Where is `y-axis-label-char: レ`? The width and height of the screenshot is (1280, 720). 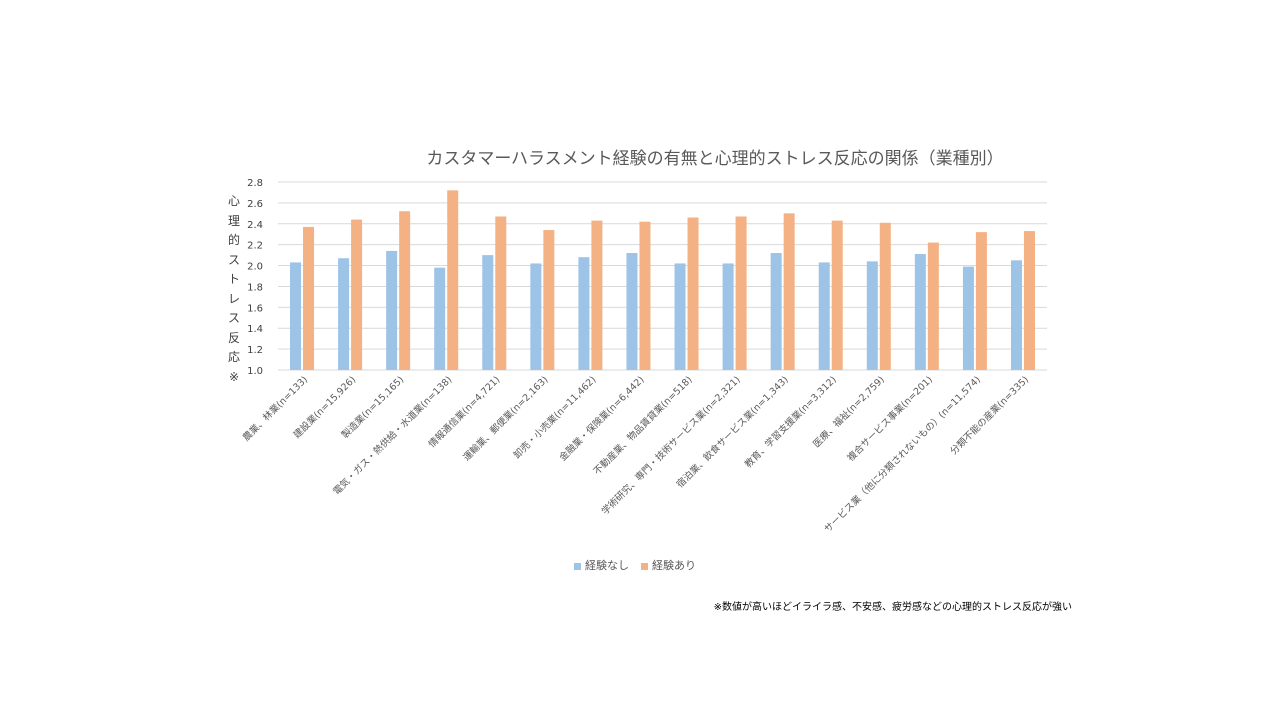 y-axis-label-char: レ is located at coordinates (233, 298).